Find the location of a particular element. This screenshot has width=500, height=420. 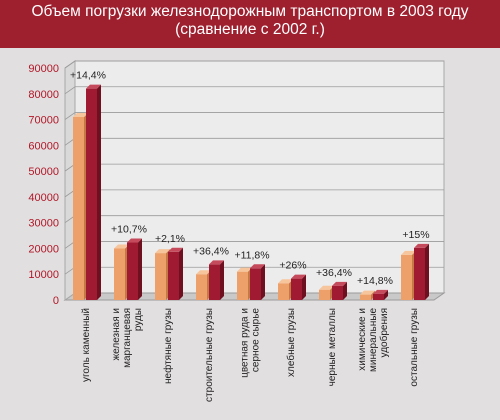

x-tick-label-line: остальные грузы is located at coordinates (414, 347).